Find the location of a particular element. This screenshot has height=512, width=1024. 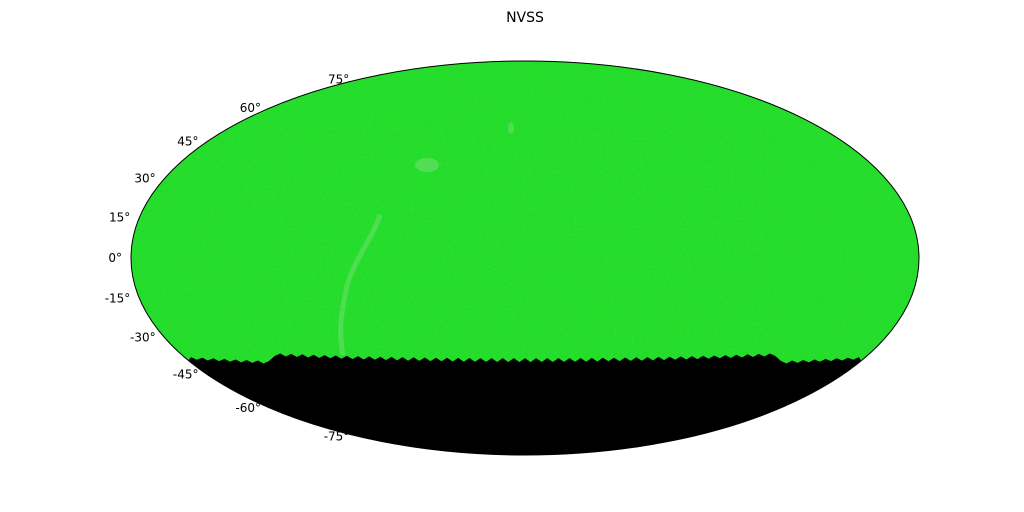

lat-tick-label: 30° is located at coordinates (144, 178).